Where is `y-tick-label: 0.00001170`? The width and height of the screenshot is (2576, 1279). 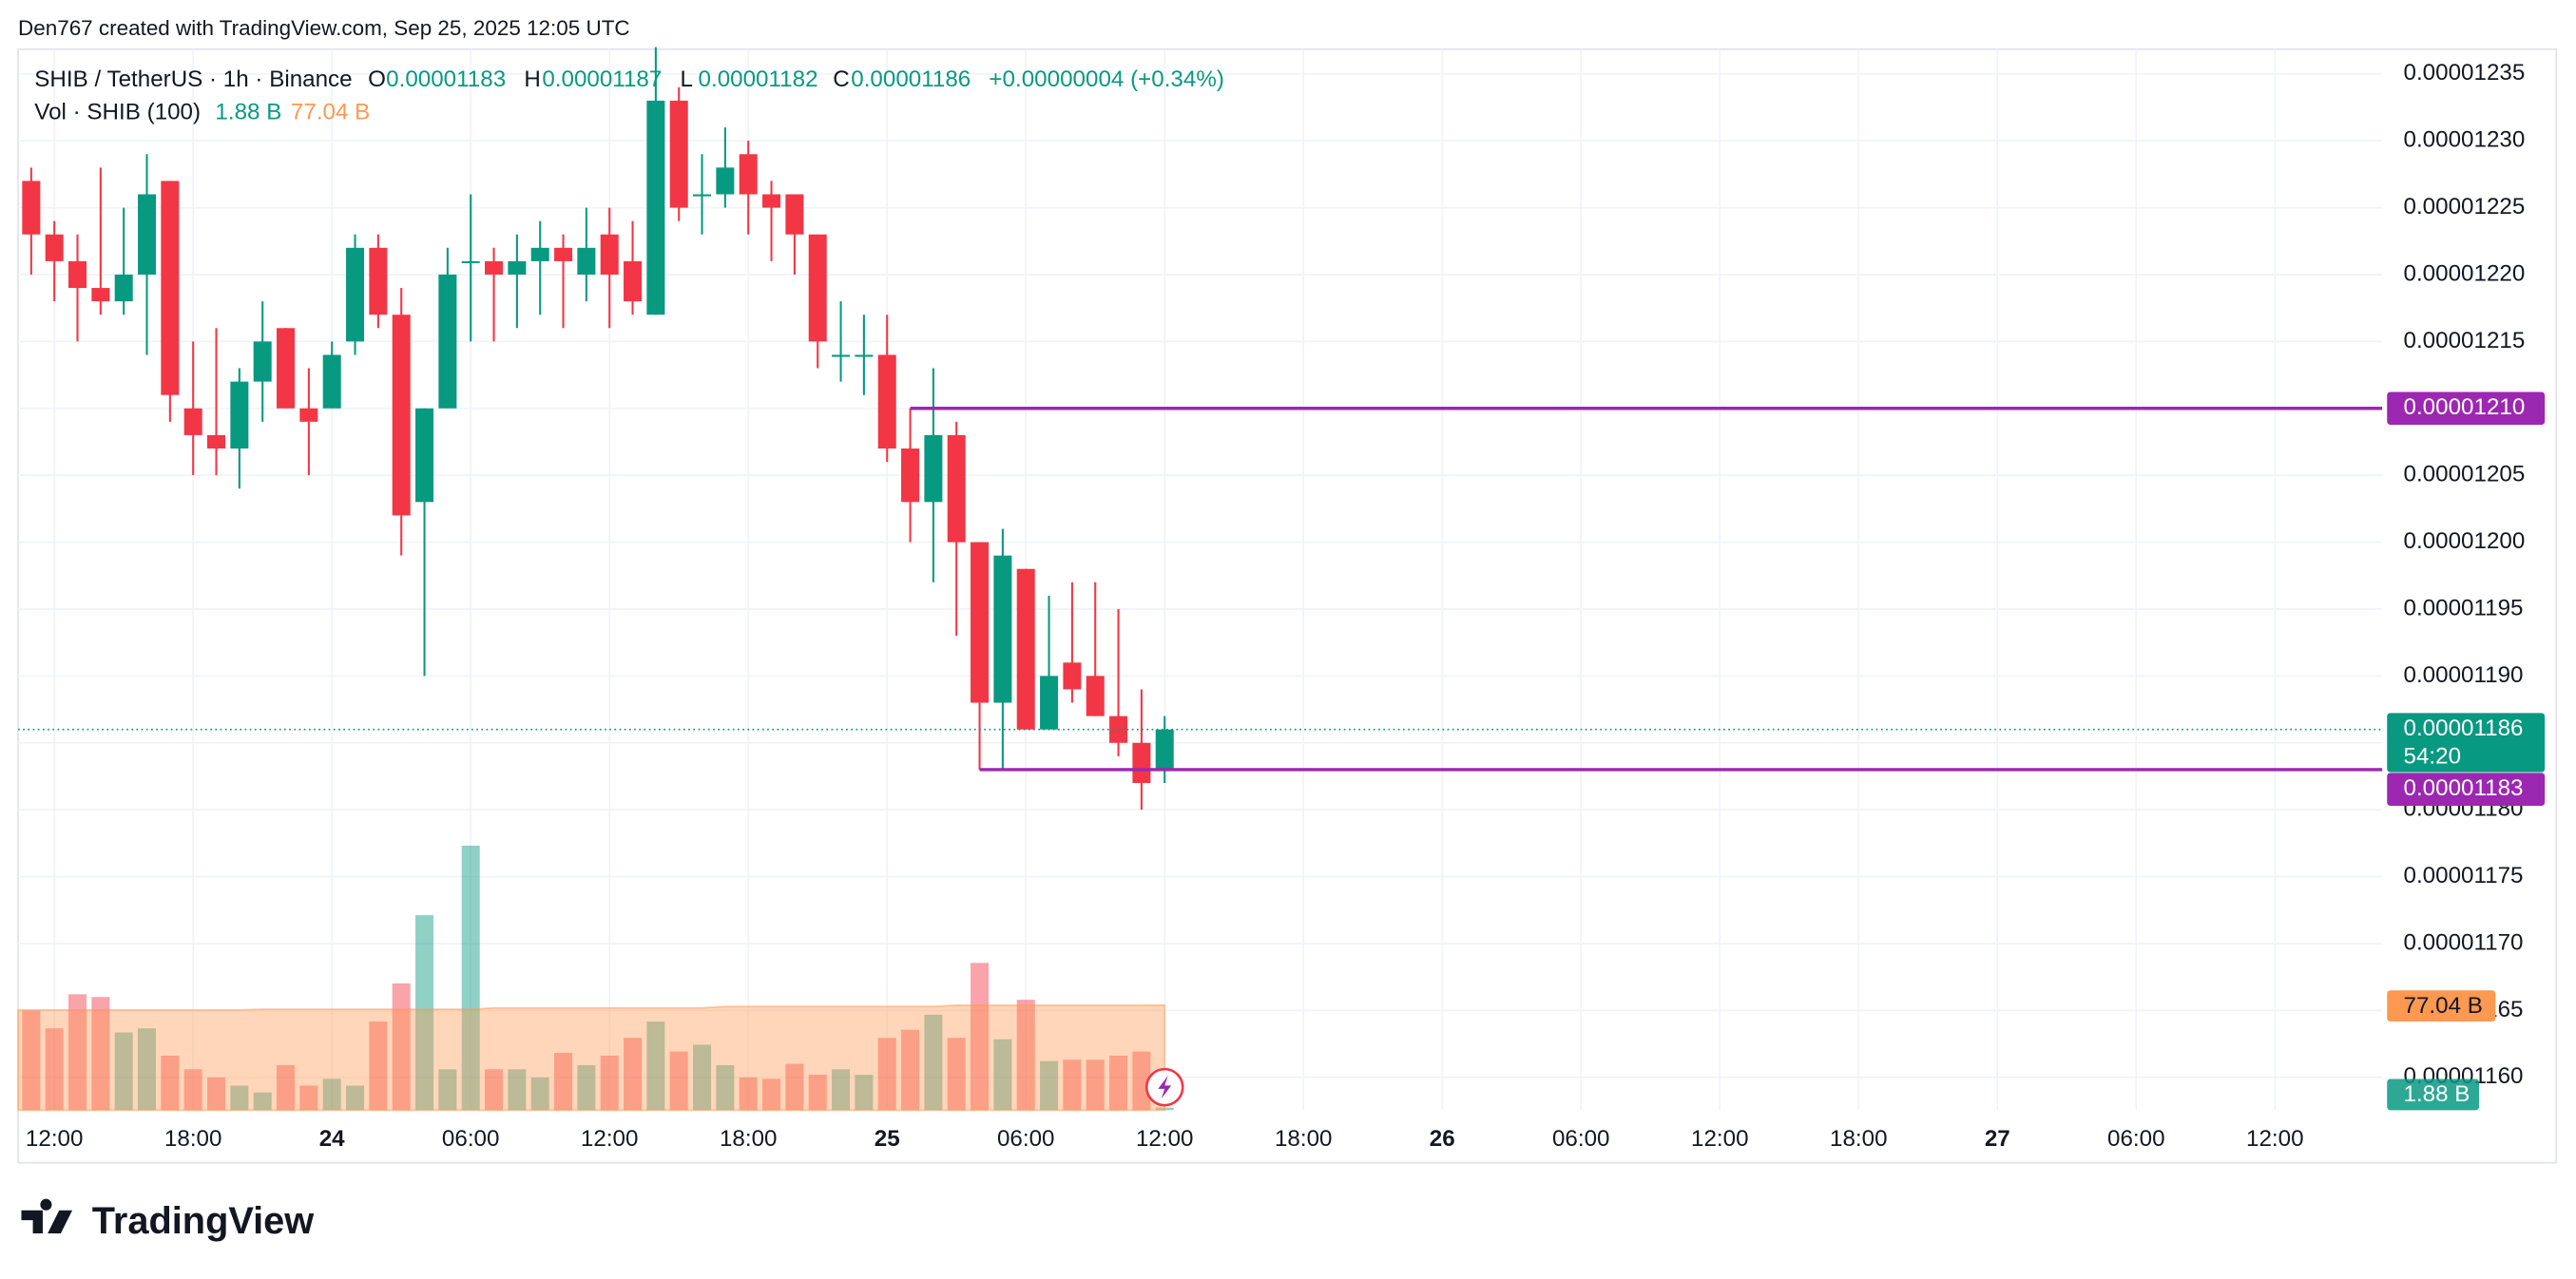
y-tick-label: 0.00001170 is located at coordinates (2464, 942).